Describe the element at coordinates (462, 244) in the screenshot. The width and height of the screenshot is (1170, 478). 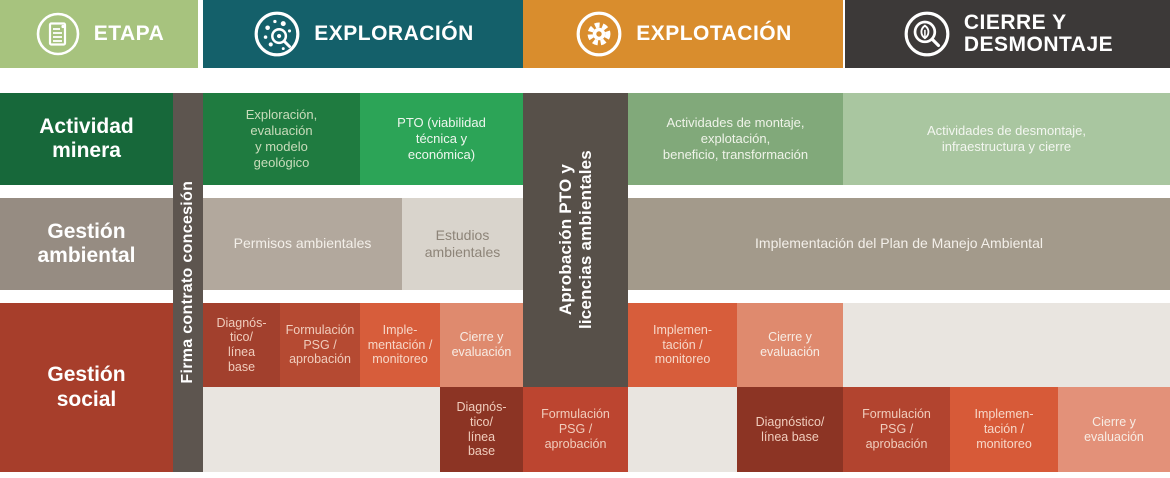
I see `cell-estudios-ambientales: Estudios ambientales` at that location.